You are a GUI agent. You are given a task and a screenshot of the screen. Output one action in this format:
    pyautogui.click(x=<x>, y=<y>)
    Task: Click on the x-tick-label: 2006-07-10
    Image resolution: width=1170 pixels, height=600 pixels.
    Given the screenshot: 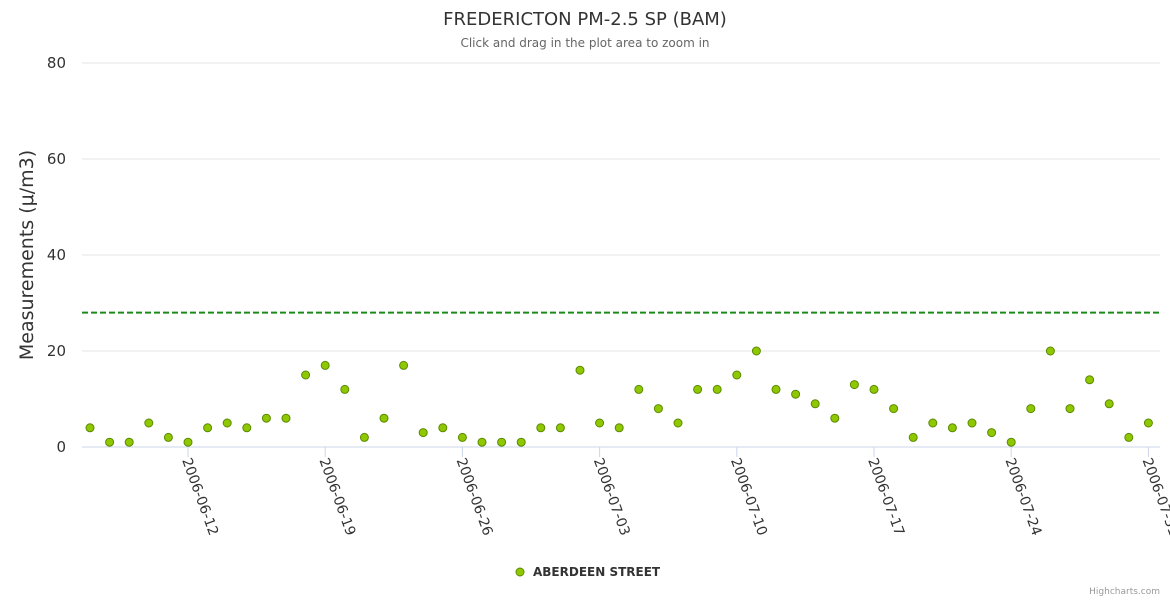 What is the action you would take?
    pyautogui.click(x=748, y=497)
    